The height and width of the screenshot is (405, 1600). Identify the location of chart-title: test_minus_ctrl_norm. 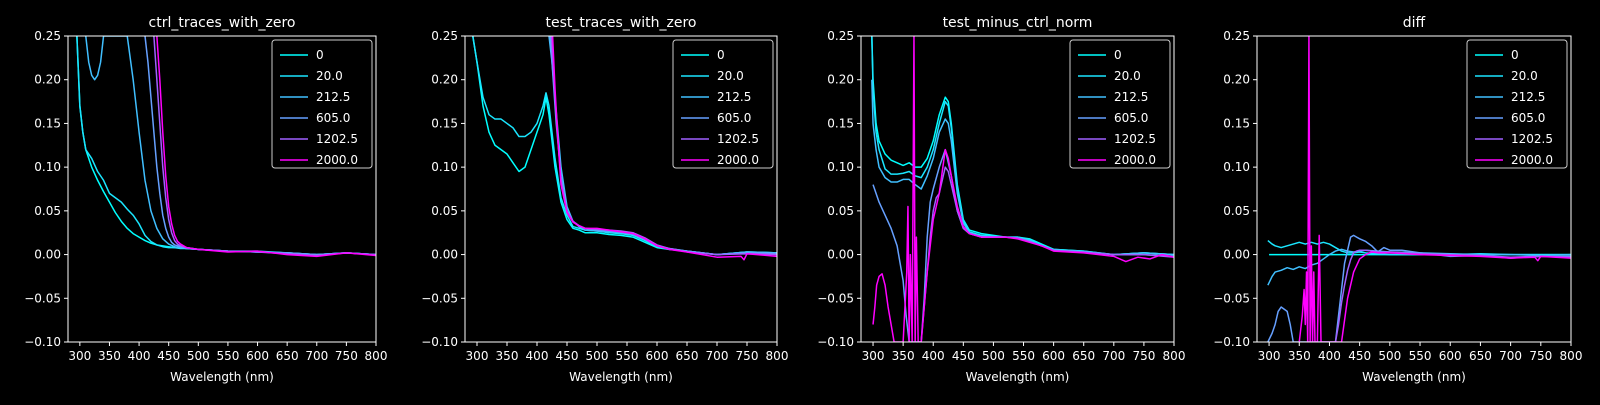
(1018, 23).